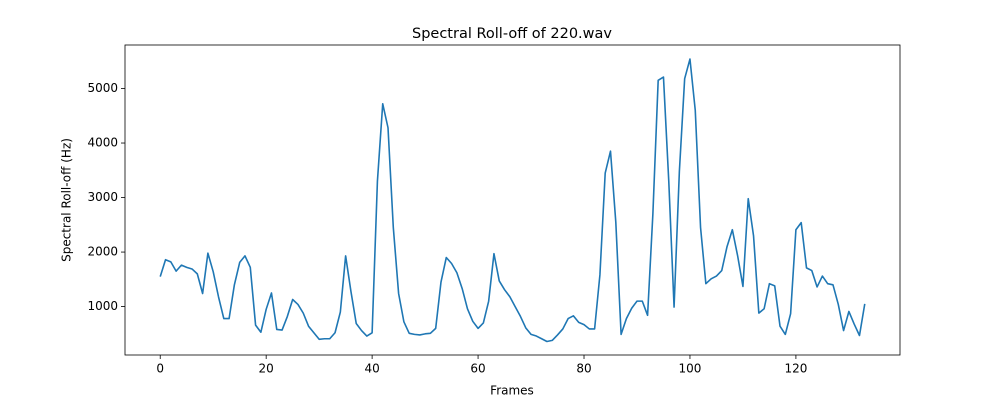  What do you see at coordinates (371, 369) in the screenshot?
I see `x-tick-label: 40` at bounding box center [371, 369].